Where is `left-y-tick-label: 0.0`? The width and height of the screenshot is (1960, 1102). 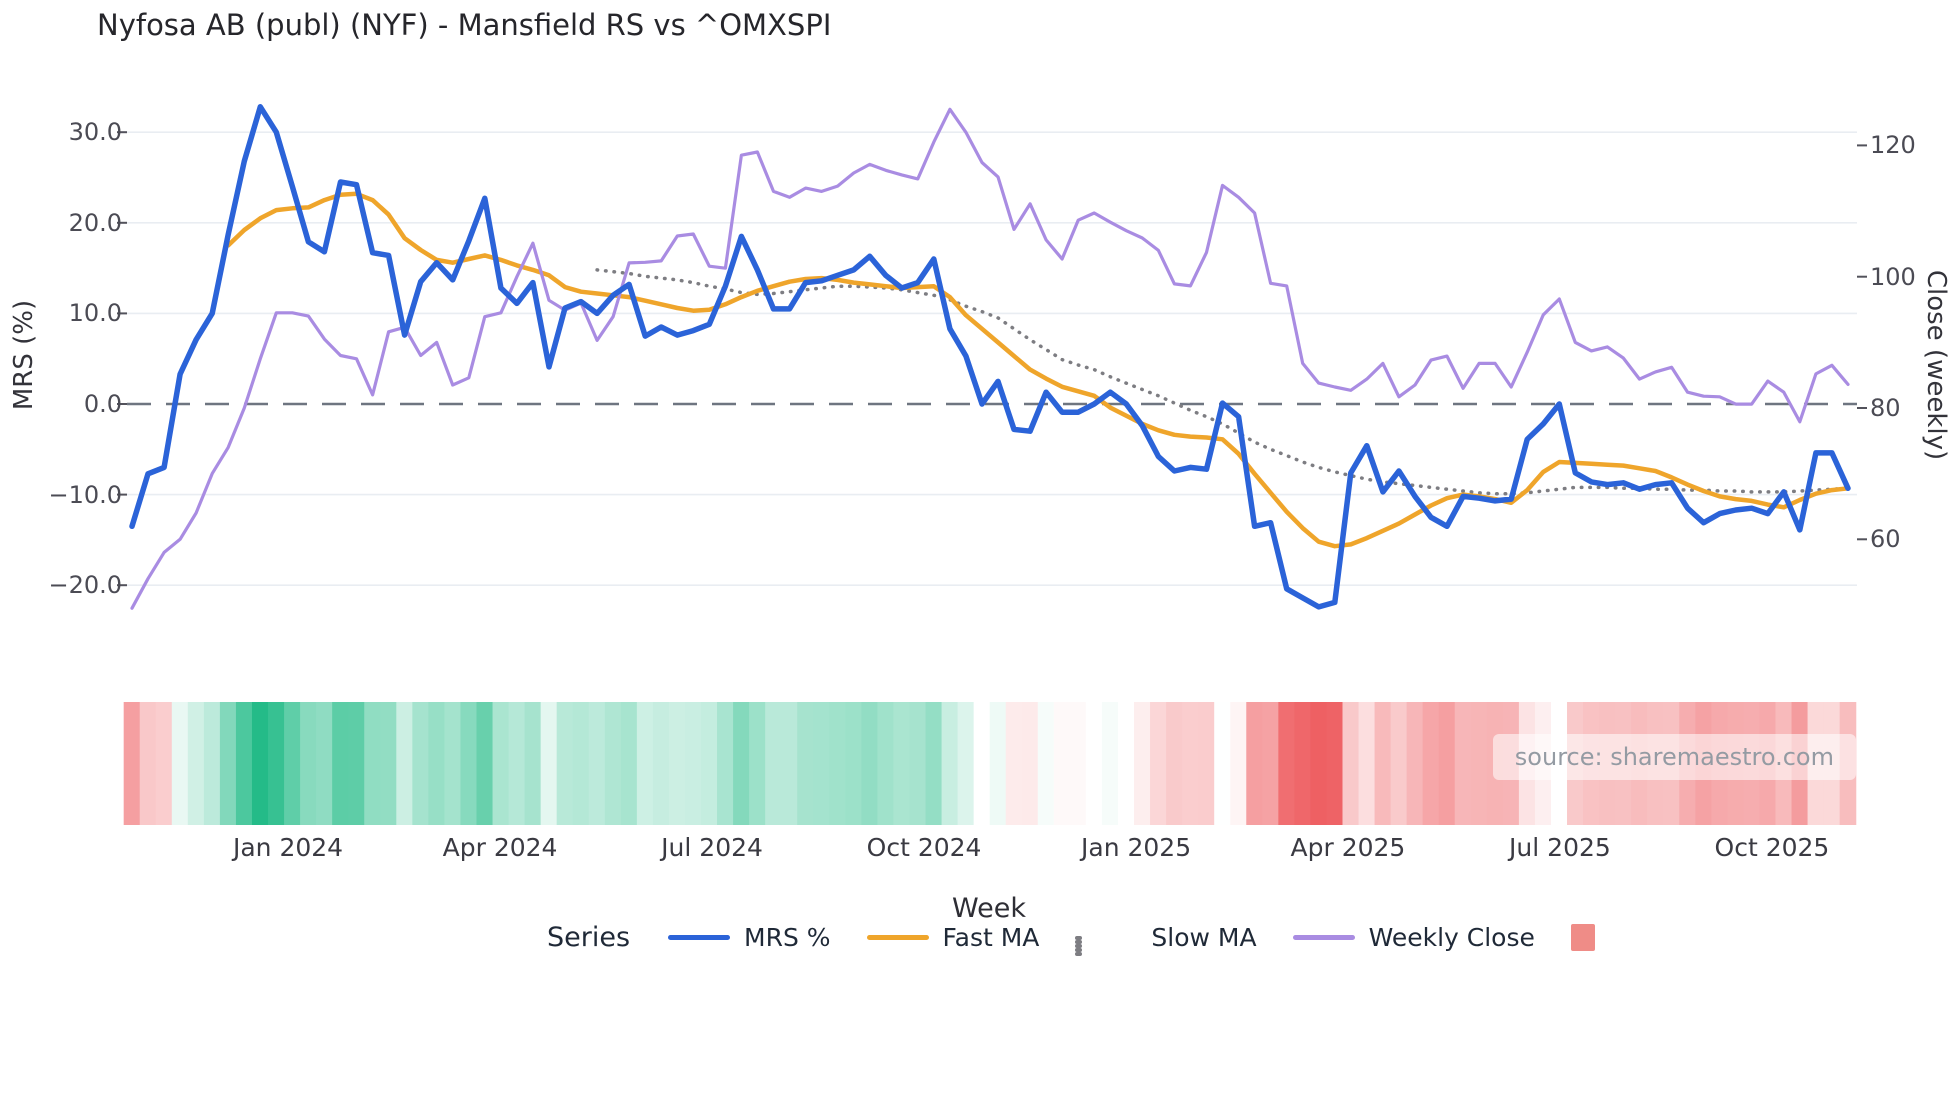 left-y-tick-label: 0.0 is located at coordinates (102, 404).